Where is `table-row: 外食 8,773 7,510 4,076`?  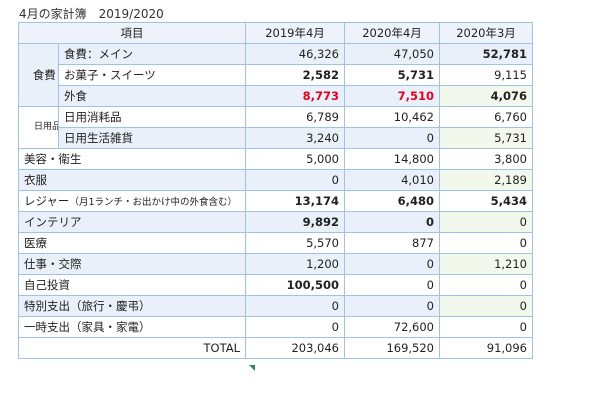 table-row: 外食 8,773 7,510 4,076 is located at coordinates (276, 96).